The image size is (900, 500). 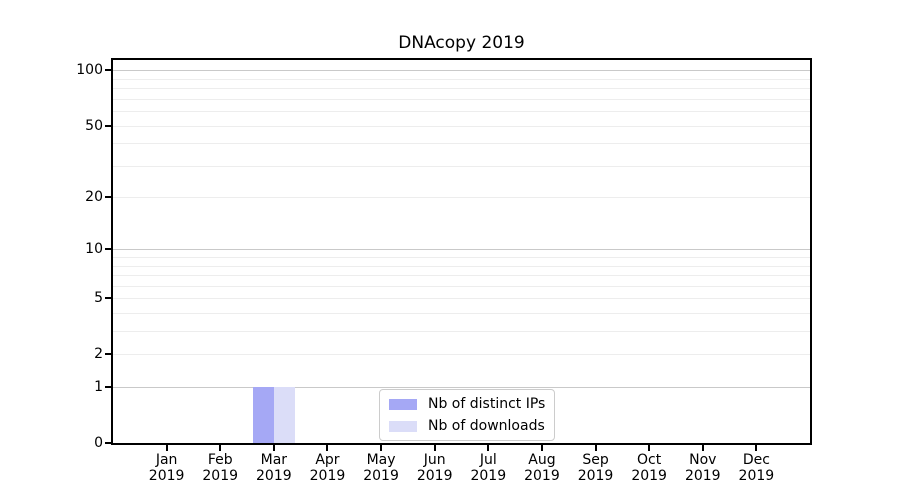 What do you see at coordinates (166, 468) in the screenshot?
I see `x-tick-label: Jan 2019` at bounding box center [166, 468].